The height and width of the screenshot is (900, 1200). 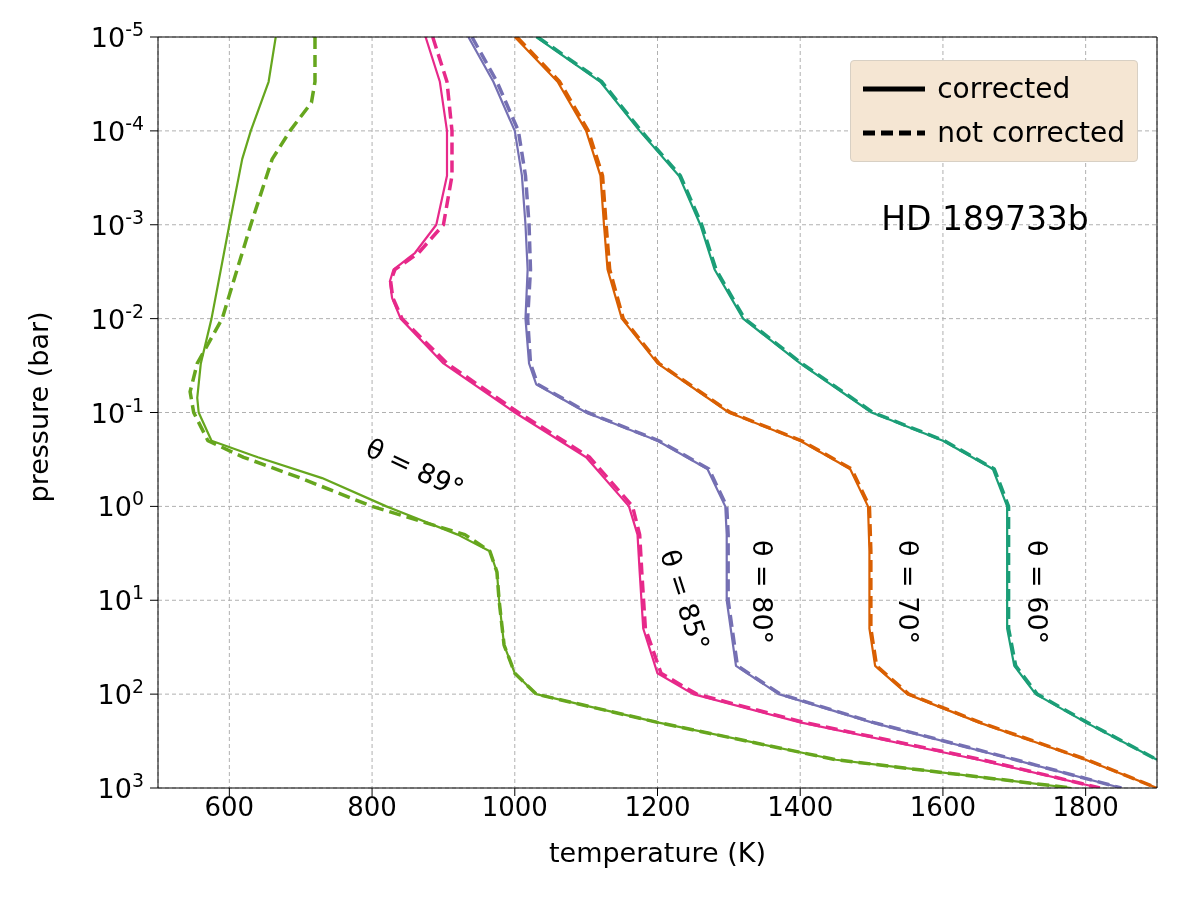 I want to click on annotation: θ = 80°, so click(x=762, y=592).